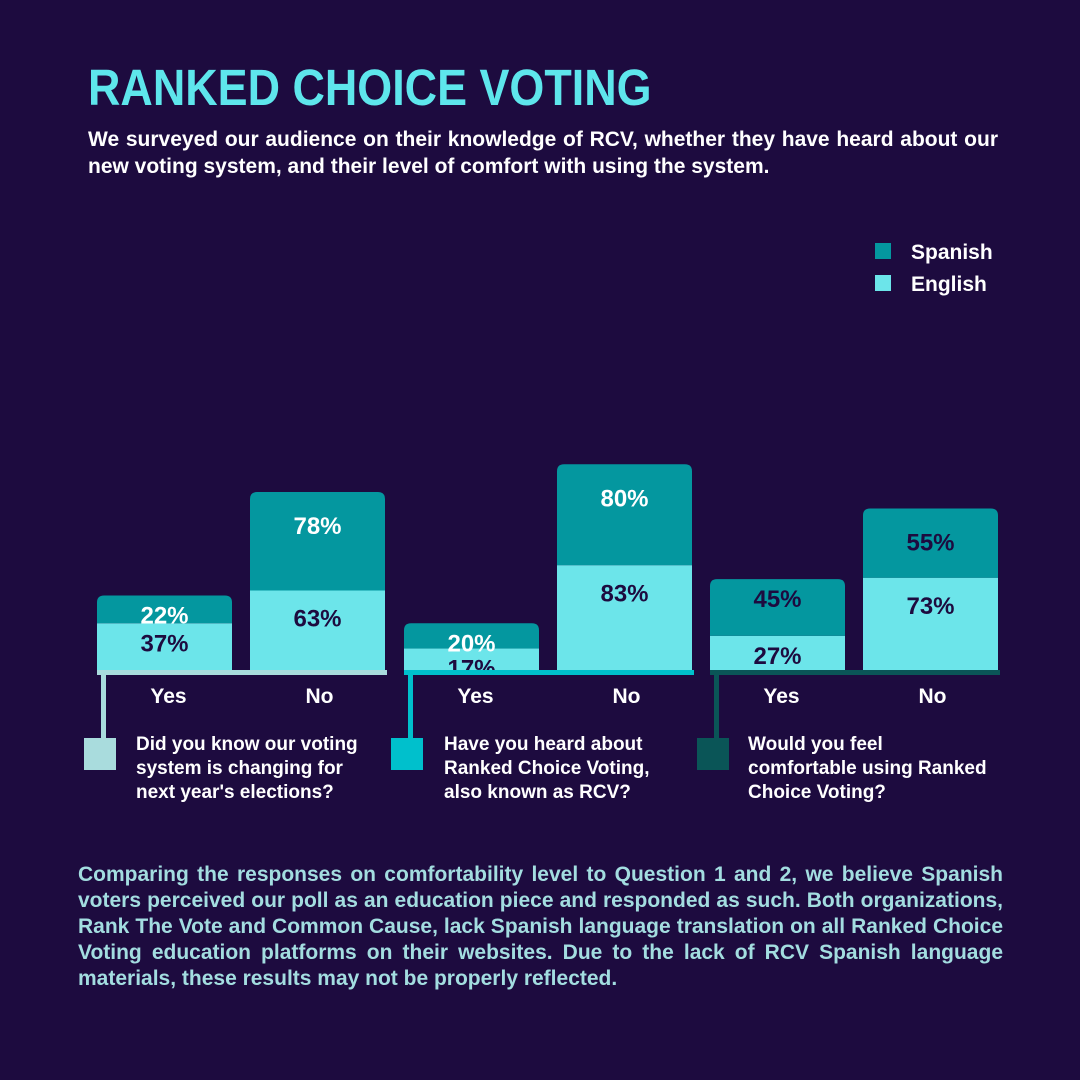 The height and width of the screenshot is (1080, 1080). I want to click on data-label-spanish-q1-no: 78%, so click(317, 526).